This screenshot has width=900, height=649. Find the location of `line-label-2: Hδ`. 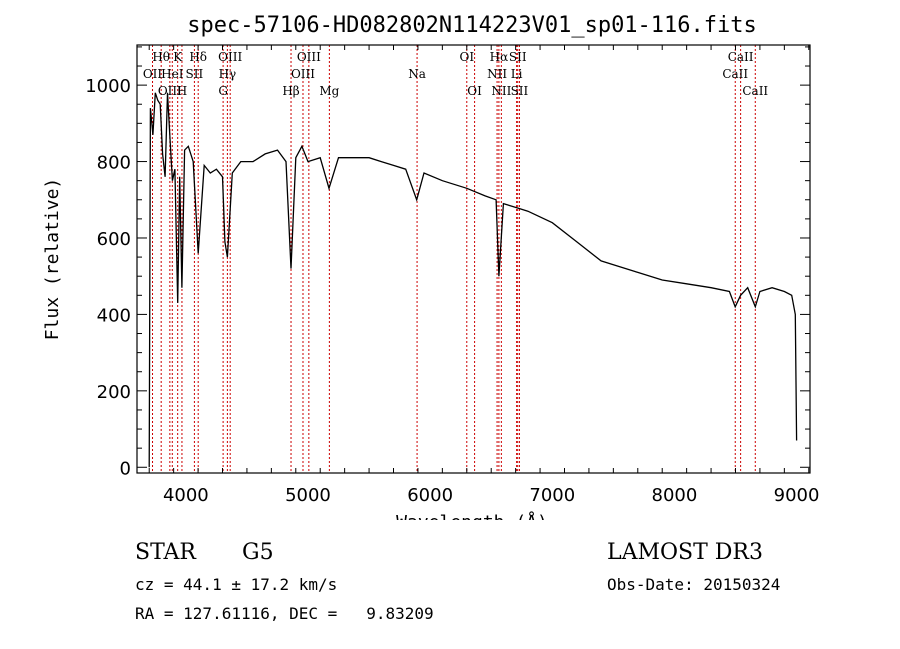

line-label-2: Hδ is located at coordinates (198, 57).